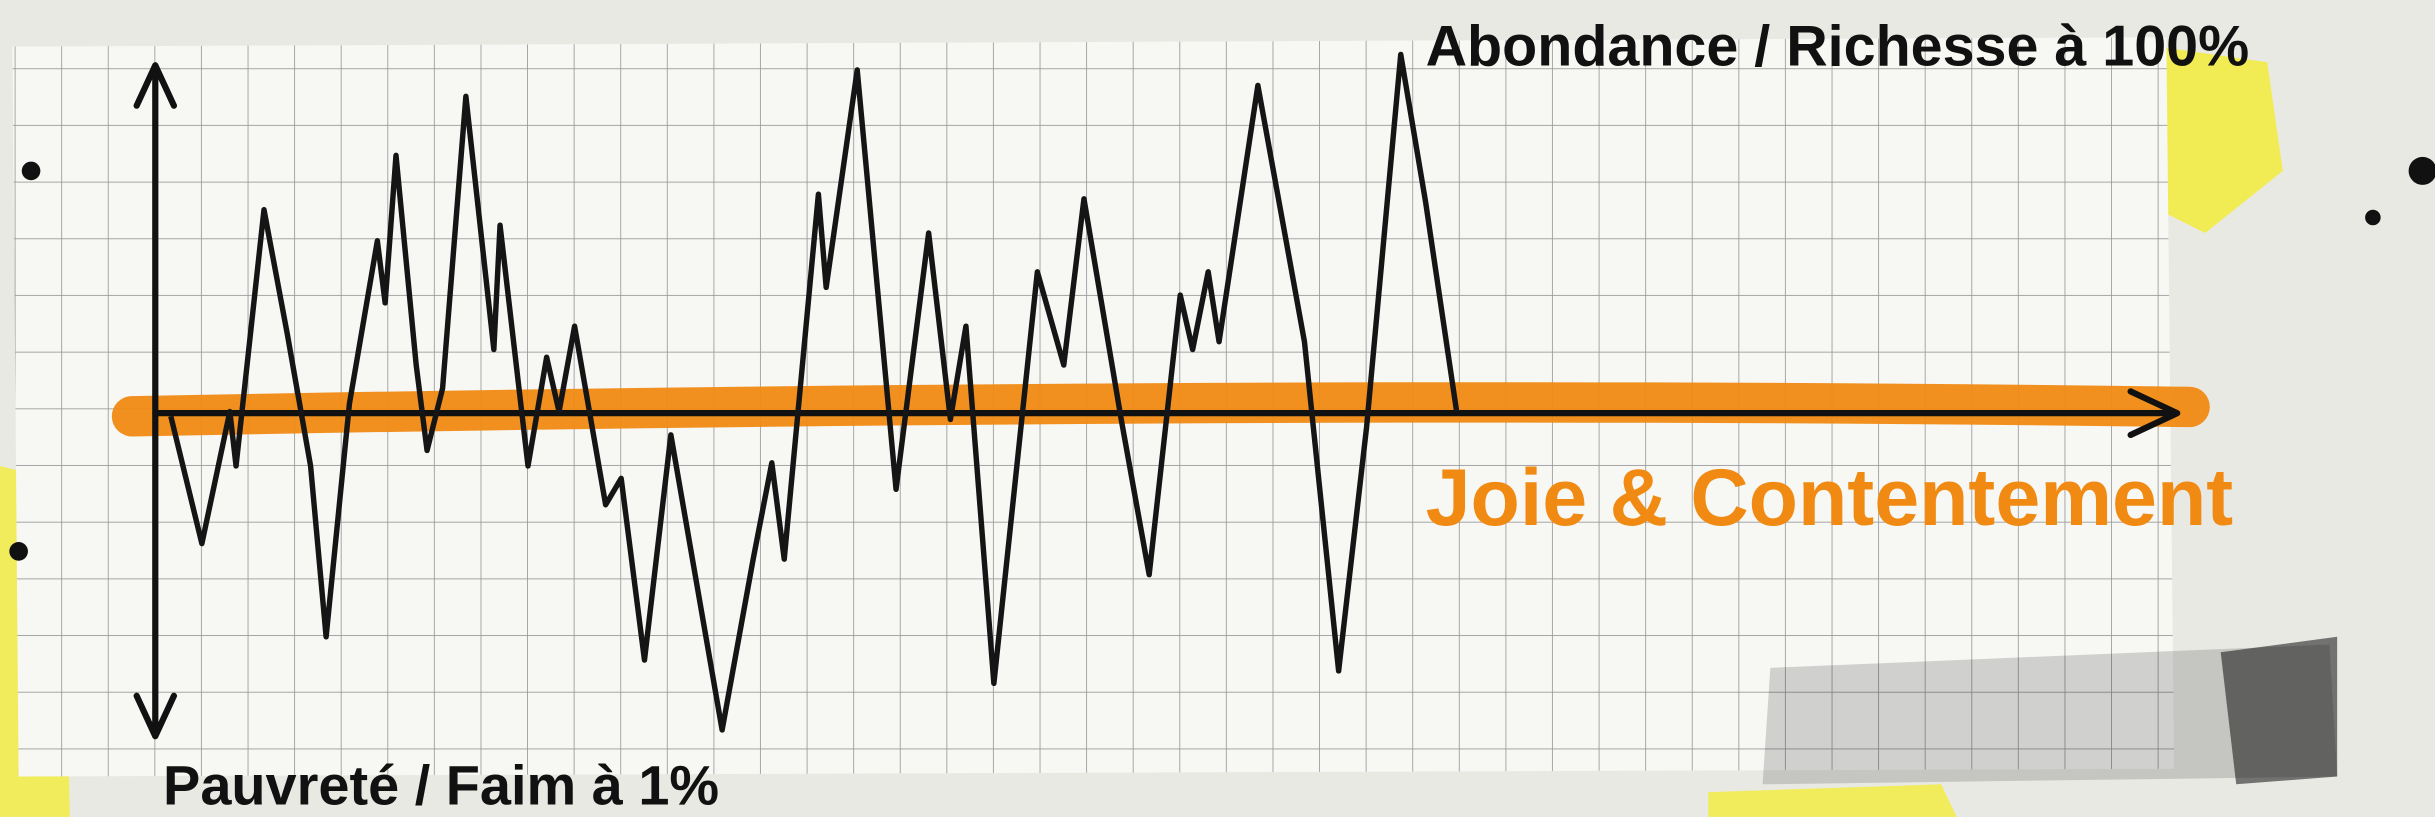 The width and height of the screenshot is (2435, 817). What do you see at coordinates (1830, 498) in the screenshot?
I see `axis-label: Joie & Contentement` at bounding box center [1830, 498].